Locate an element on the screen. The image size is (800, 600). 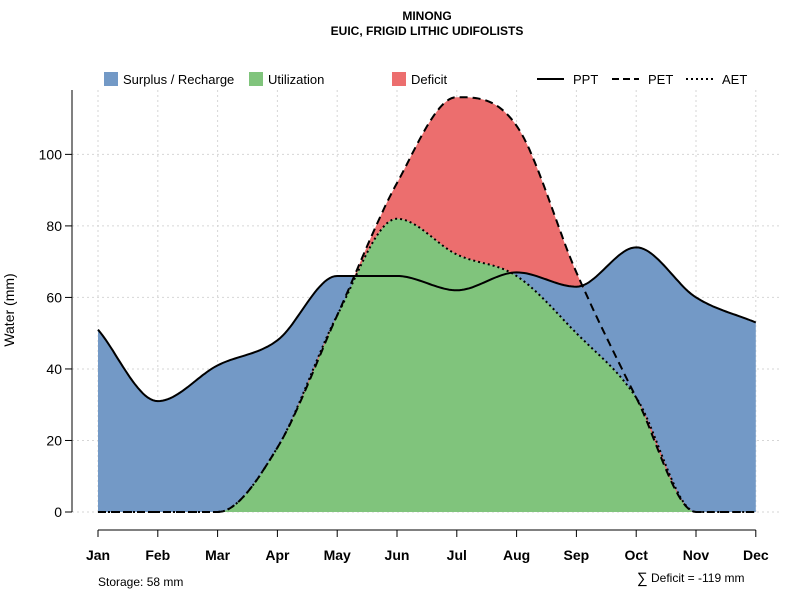
legend-label-surplus-recharge: Surplus / Recharge is located at coordinates (178, 79).